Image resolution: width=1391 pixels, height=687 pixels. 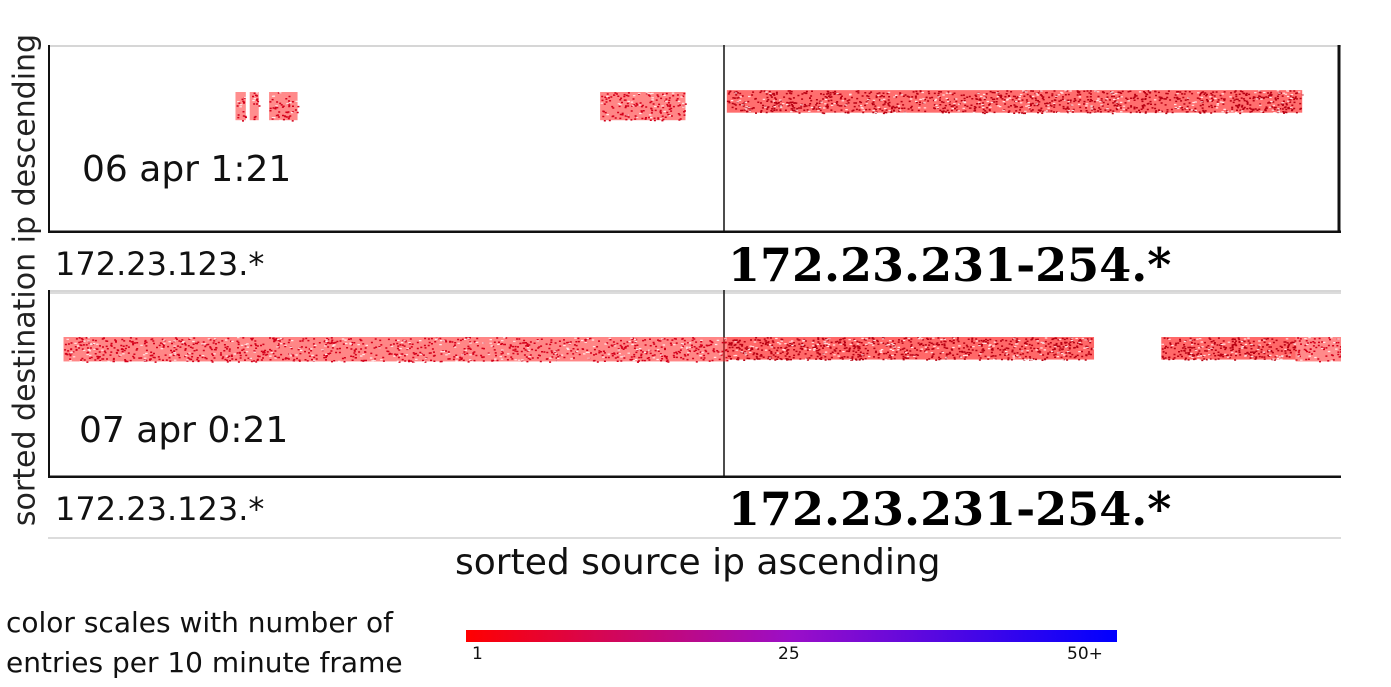 I want to click on x-axis-label: sorted source ip ascending, so click(x=698, y=562).